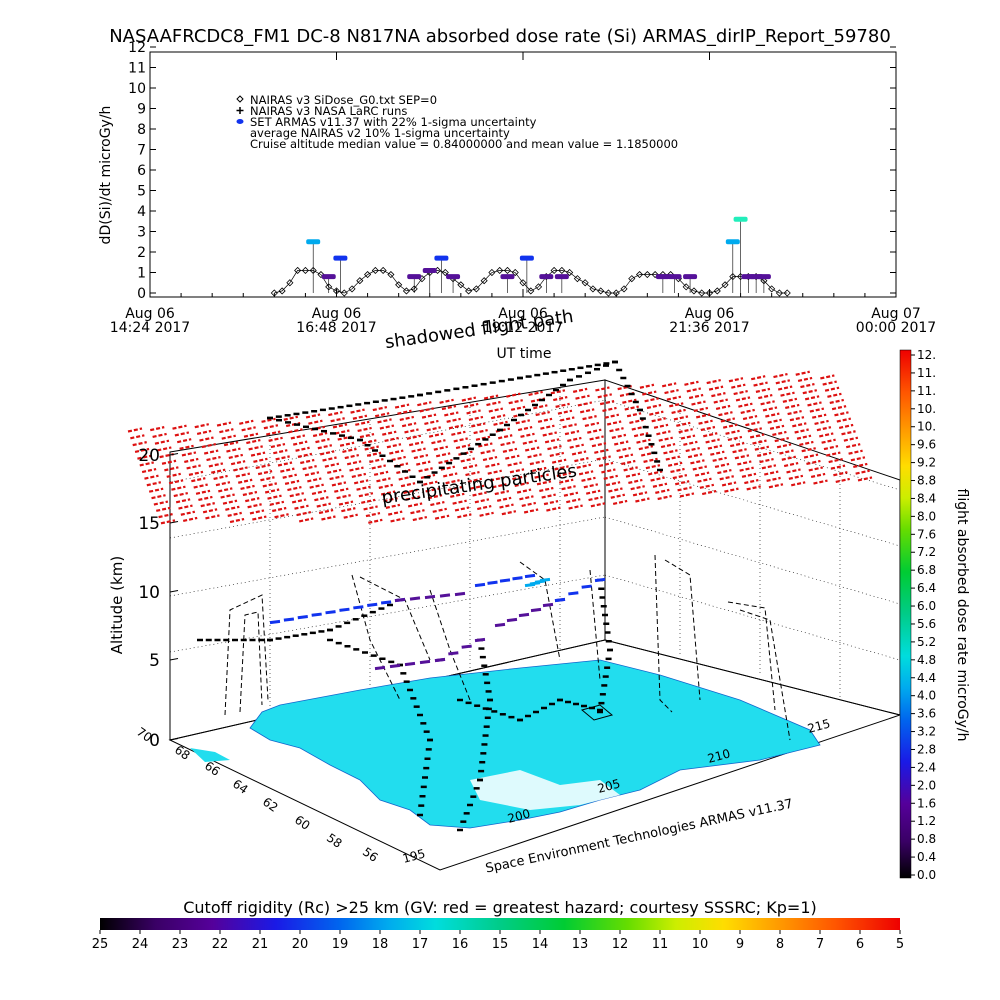  I want to click on right-colorbar-tick-label: 9.2, so click(926, 463).